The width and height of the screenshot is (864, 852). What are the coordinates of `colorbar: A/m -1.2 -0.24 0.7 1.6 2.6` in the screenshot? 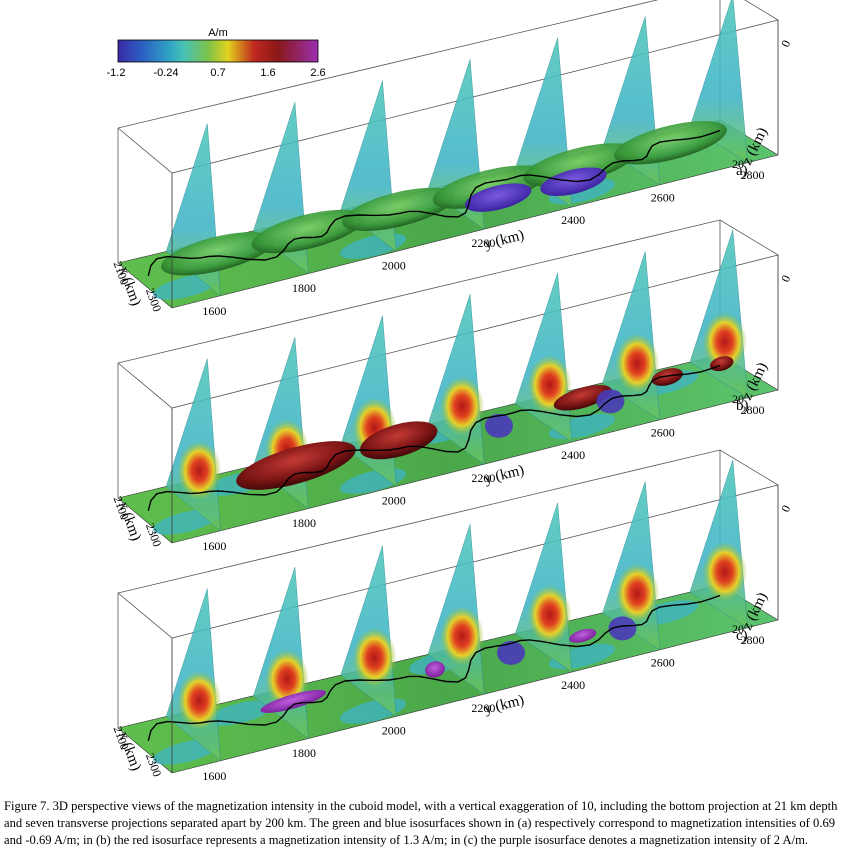 It's located at (216, 53).